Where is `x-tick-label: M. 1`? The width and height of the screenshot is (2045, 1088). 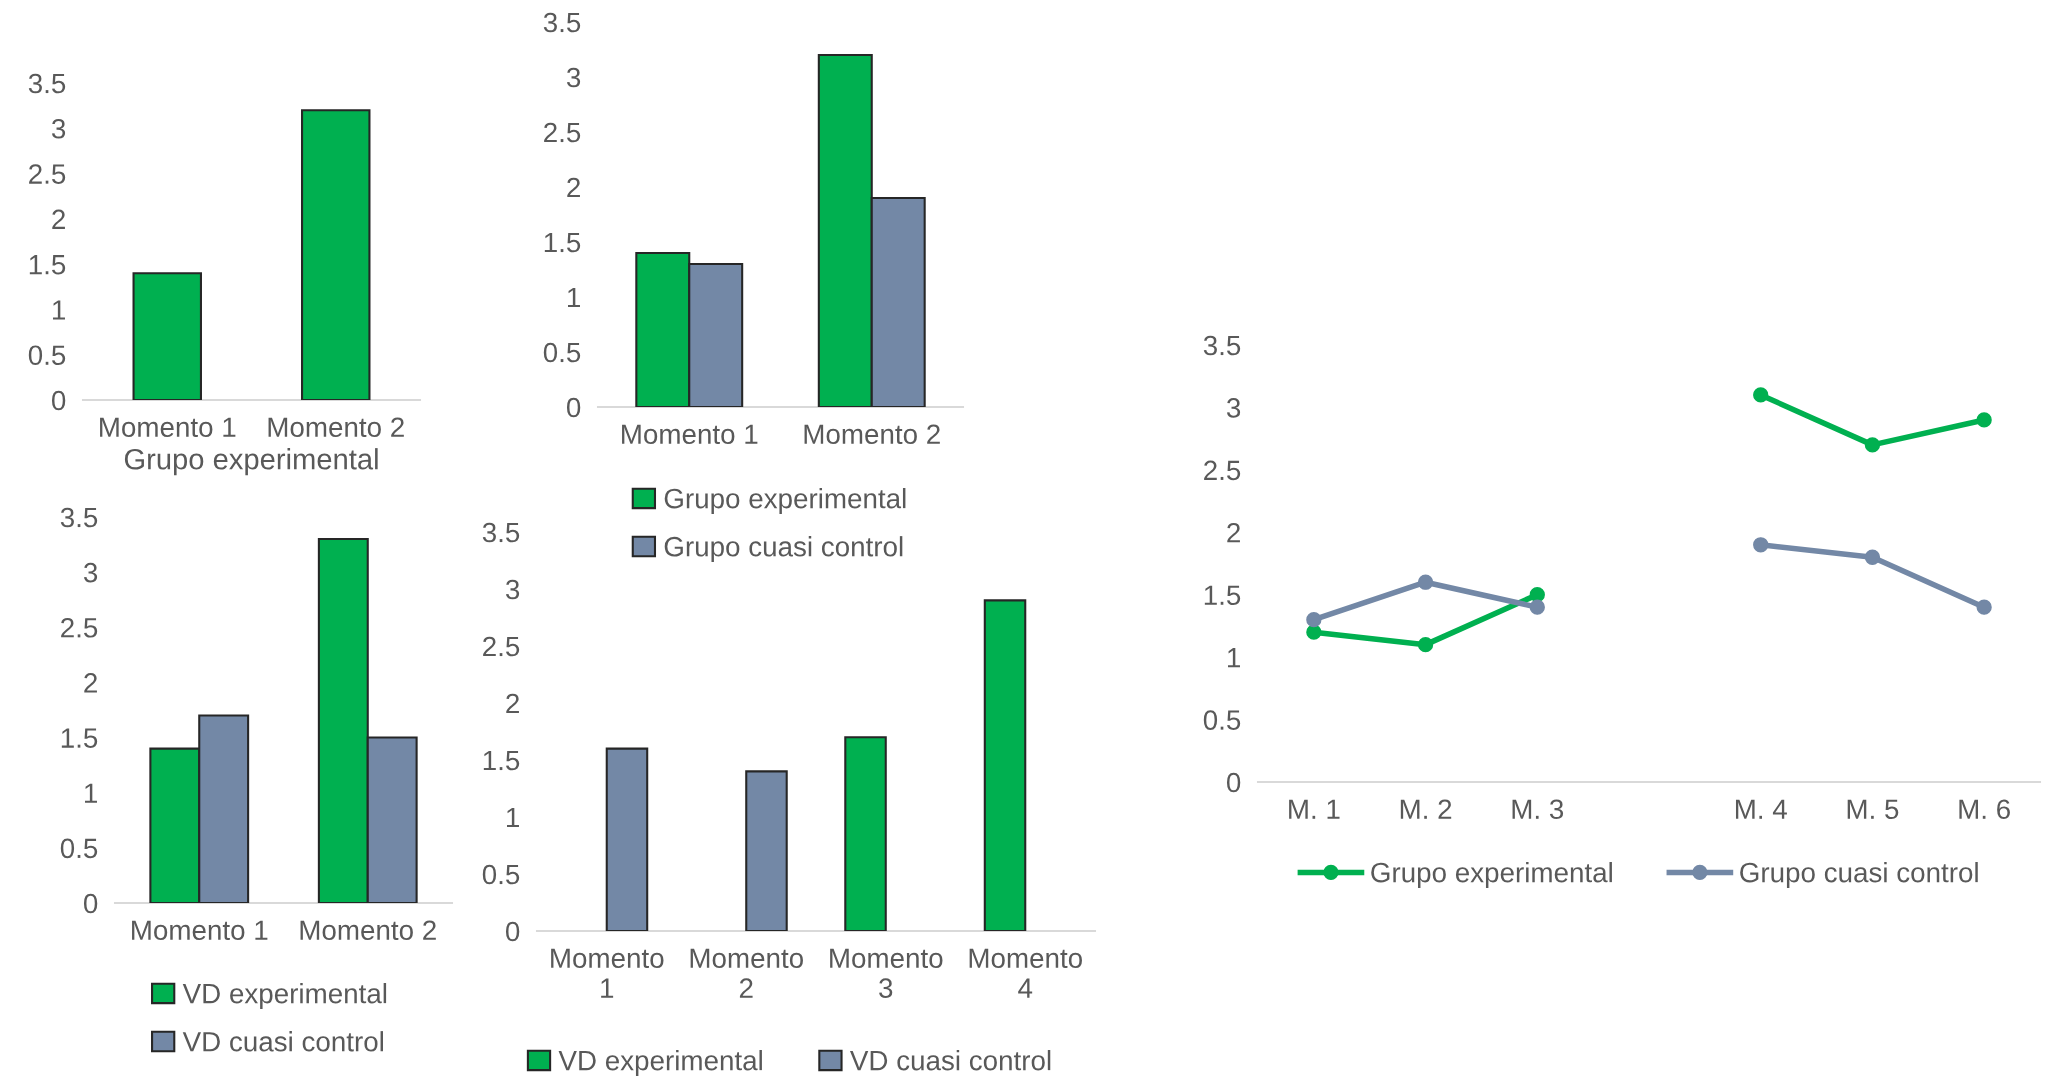 x-tick-label: M. 1 is located at coordinates (1314, 809).